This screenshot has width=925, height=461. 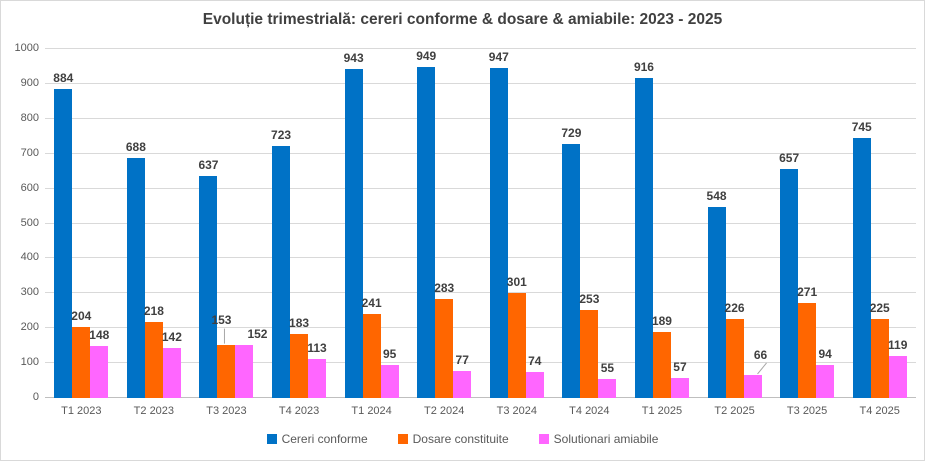 I want to click on bar-solutionari-amiabile-t3-2025, so click(x=825, y=381).